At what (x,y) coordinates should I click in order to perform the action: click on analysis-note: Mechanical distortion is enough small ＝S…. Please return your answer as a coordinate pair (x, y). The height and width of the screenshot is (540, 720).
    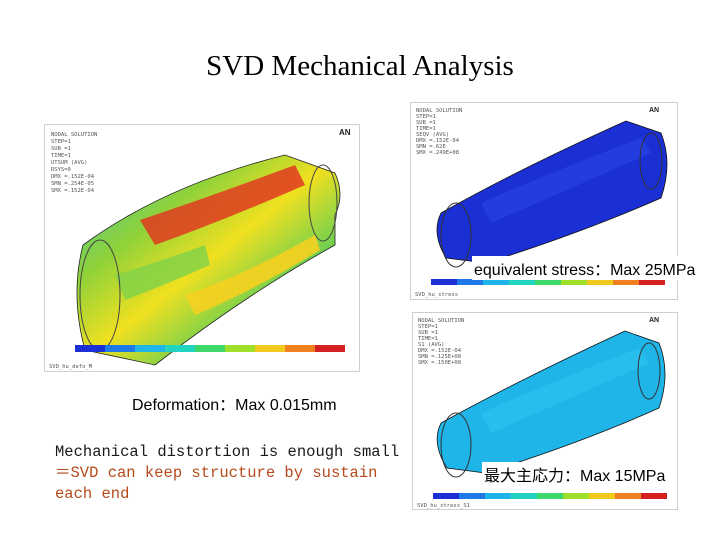
    Looking at the image, I should click on (227, 473).